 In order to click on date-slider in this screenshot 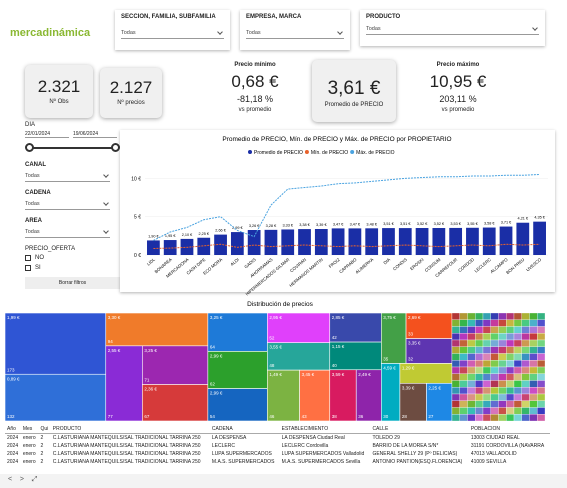, I will do `click(72, 148)`.